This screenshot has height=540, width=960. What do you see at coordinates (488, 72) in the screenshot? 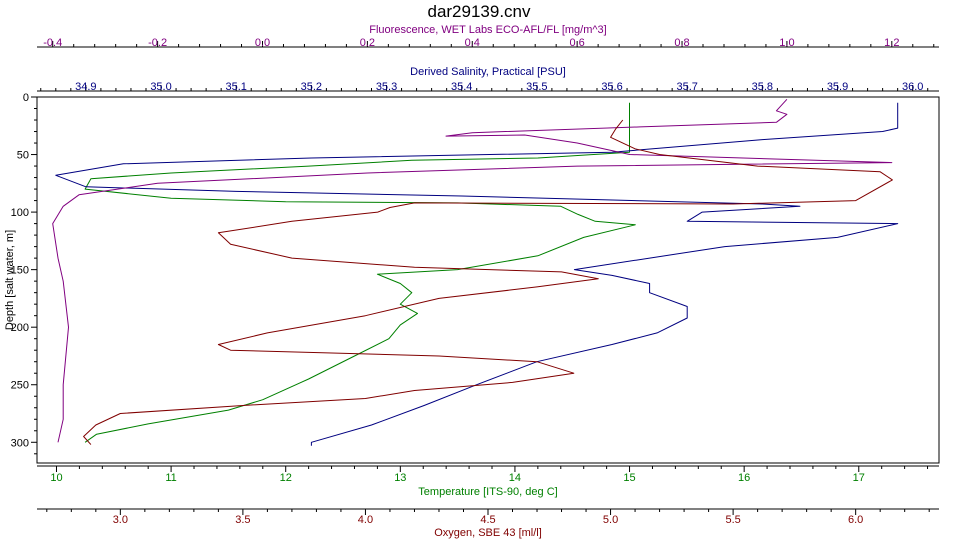
I see `axis-title-sal: Derived Salinity, Practical [PSU]` at bounding box center [488, 72].